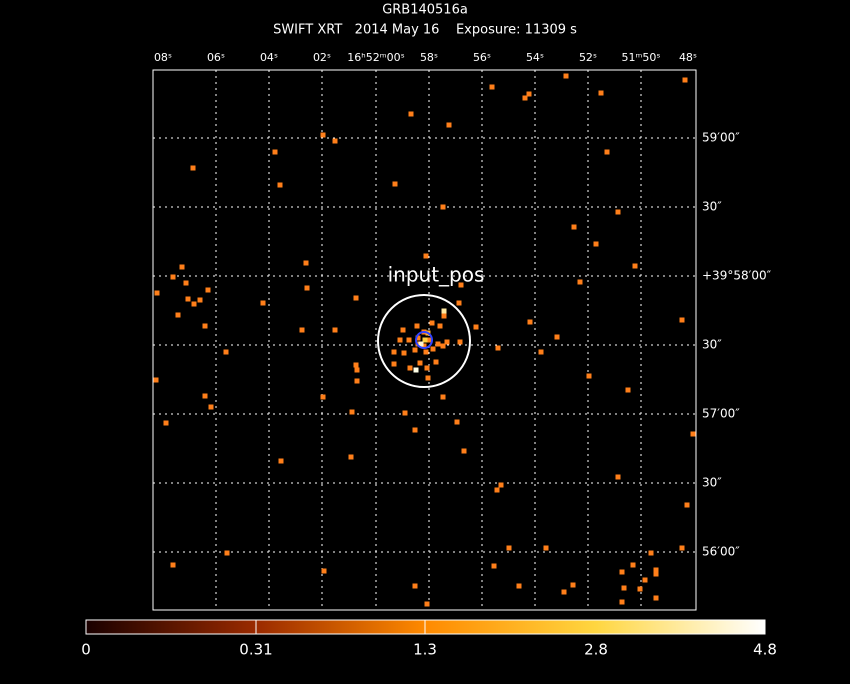 This screenshot has height=684, width=850. I want to click on ra-label: 04ˢ, so click(269, 57).